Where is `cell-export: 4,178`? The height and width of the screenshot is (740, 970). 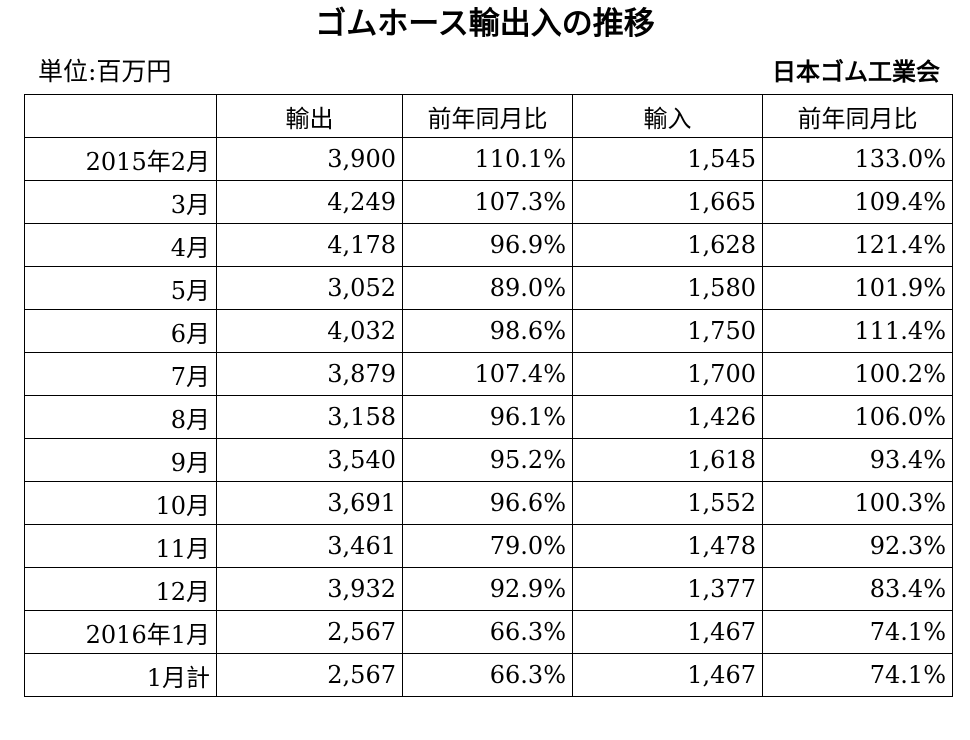
cell-export: 4,178 is located at coordinates (309, 245).